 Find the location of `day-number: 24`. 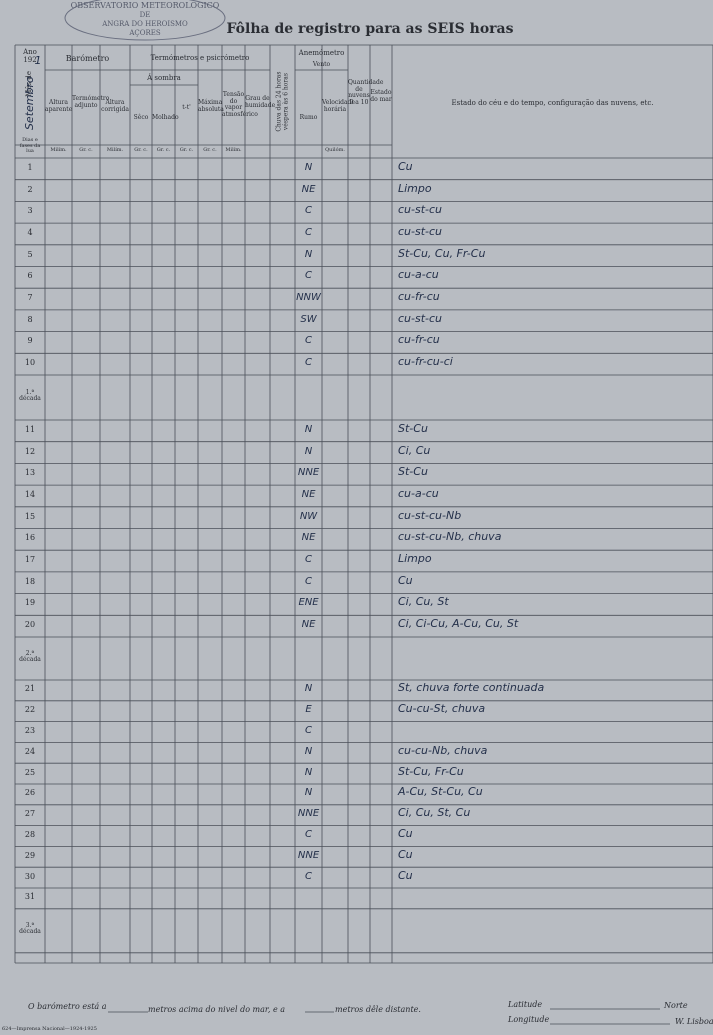

day-number: 24 is located at coordinates (30, 751).